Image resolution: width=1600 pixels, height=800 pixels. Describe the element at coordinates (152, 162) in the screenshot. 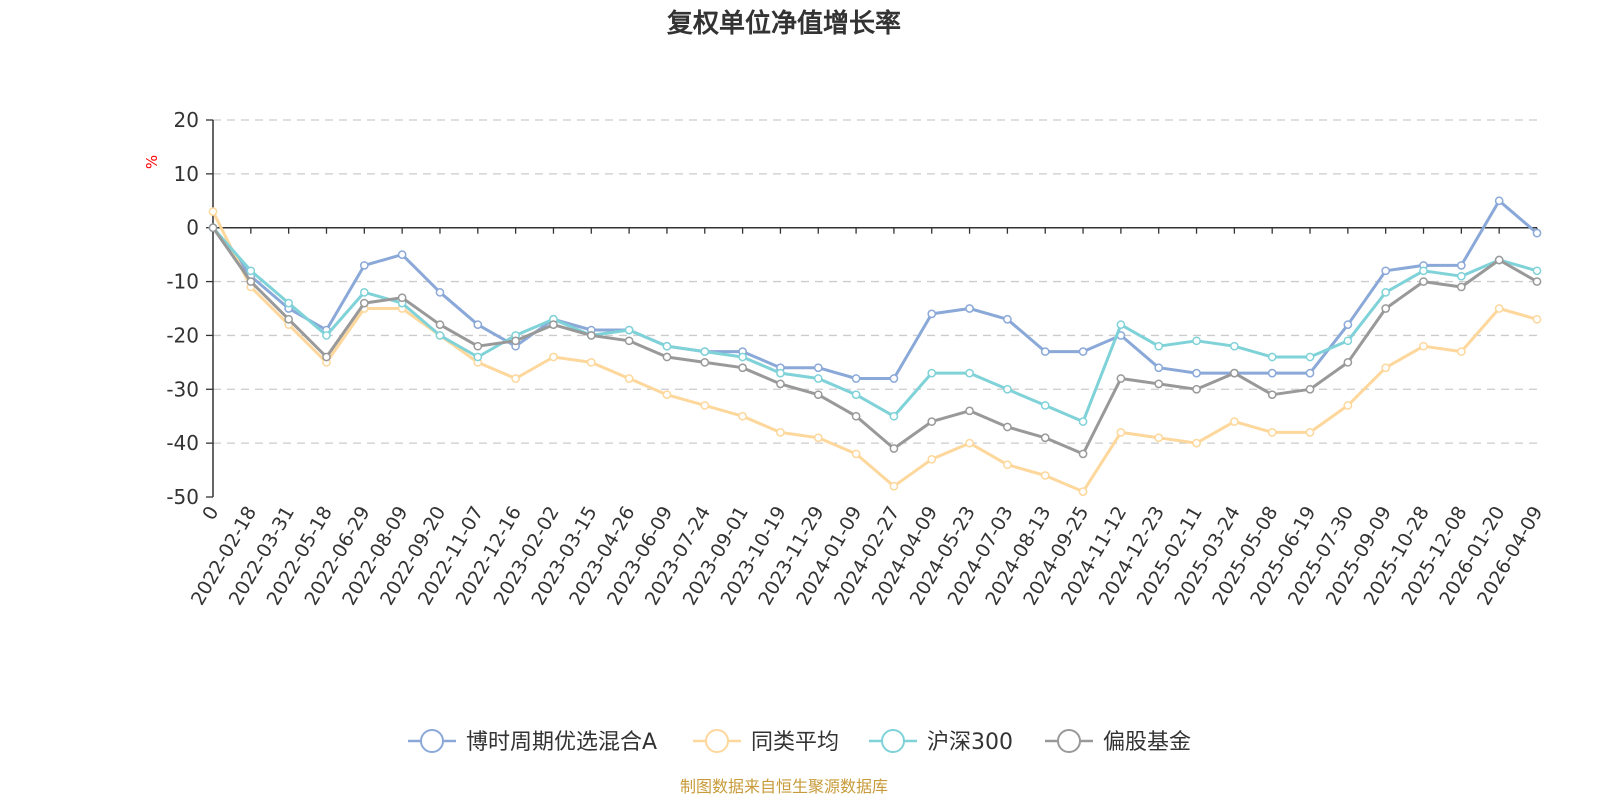

I see `y-axis-unit: %` at that location.